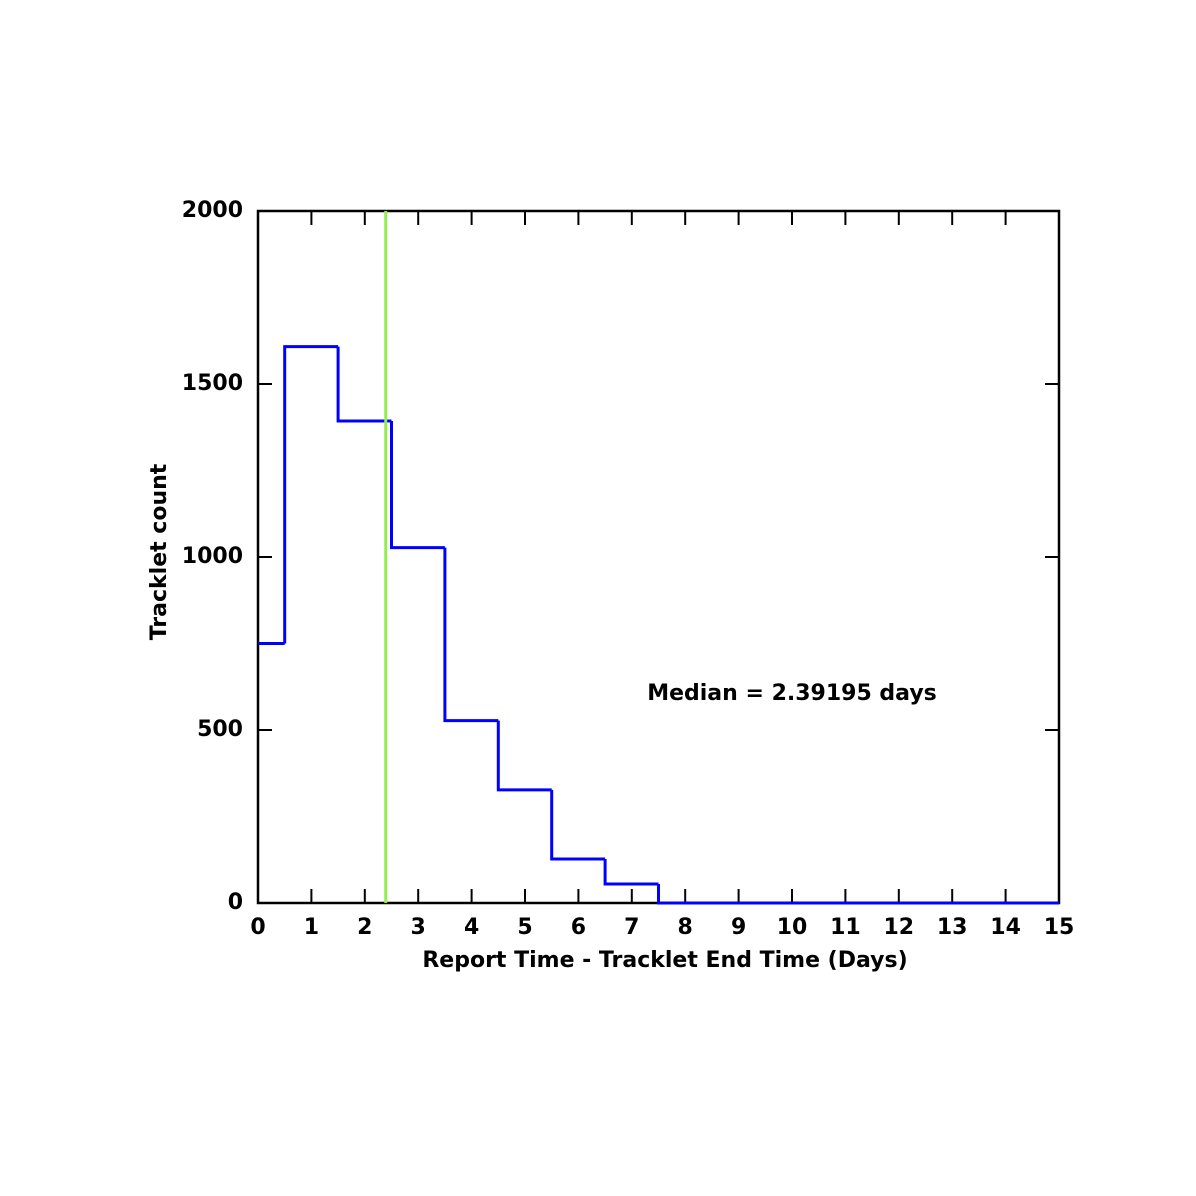  What do you see at coordinates (311, 927) in the screenshot?
I see `x-tick-label: 1` at bounding box center [311, 927].